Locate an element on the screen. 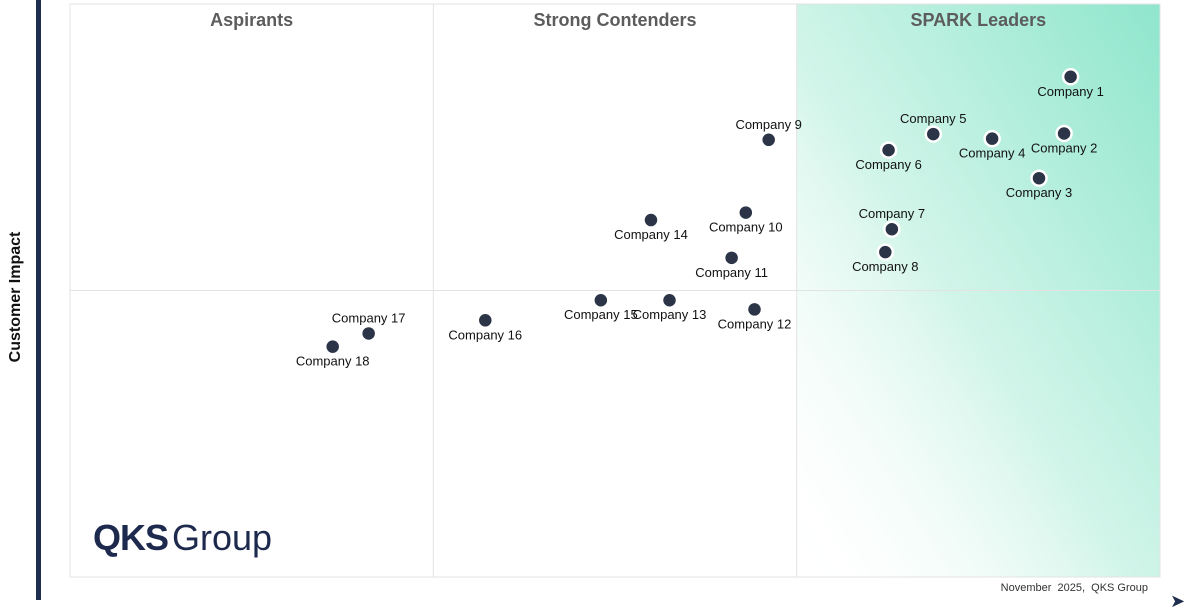 This screenshot has width=1200, height=611. quadrant-title-aspirants: Aspirants is located at coordinates (251, 20).